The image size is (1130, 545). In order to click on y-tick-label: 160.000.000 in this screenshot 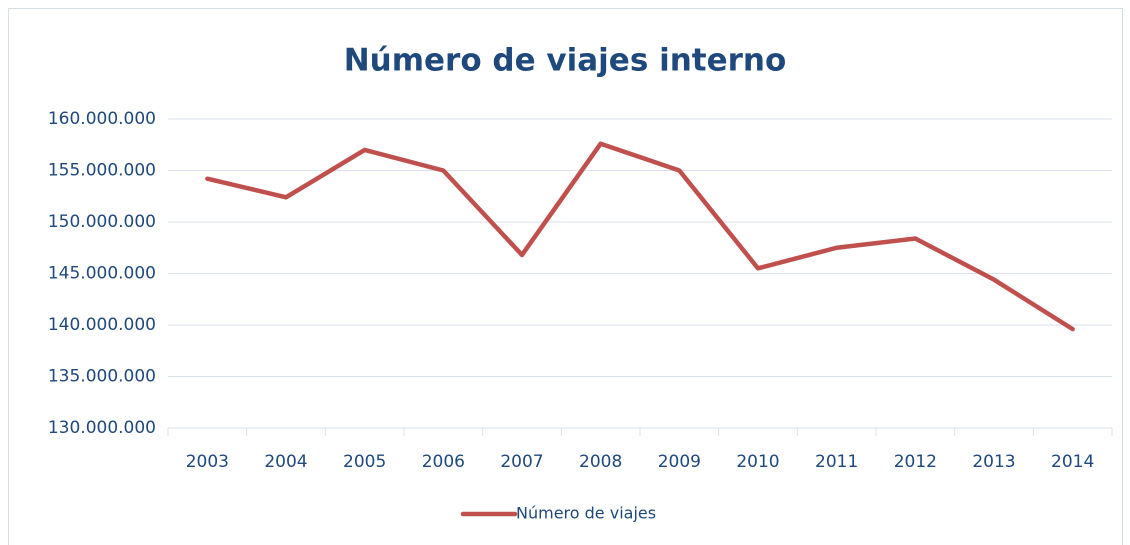, I will do `click(102, 119)`.